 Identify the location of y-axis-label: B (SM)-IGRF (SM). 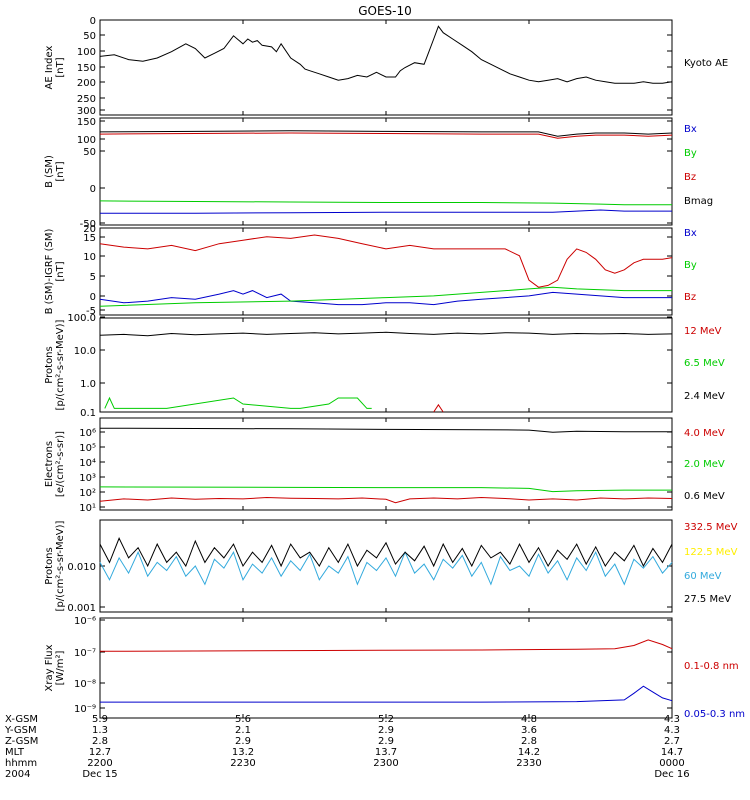
(49, 272).